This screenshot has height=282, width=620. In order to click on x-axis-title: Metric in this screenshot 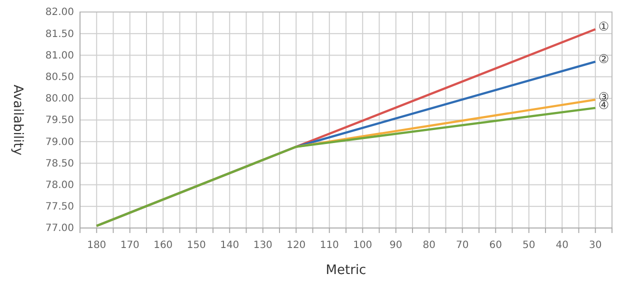, I will do `click(346, 270)`.